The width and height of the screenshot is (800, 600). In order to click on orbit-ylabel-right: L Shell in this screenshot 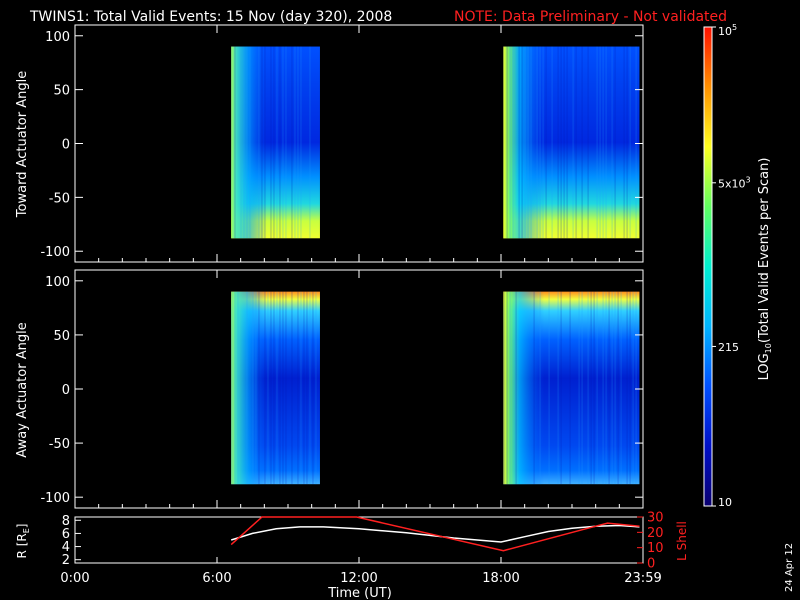, I will do `click(682, 541)`.